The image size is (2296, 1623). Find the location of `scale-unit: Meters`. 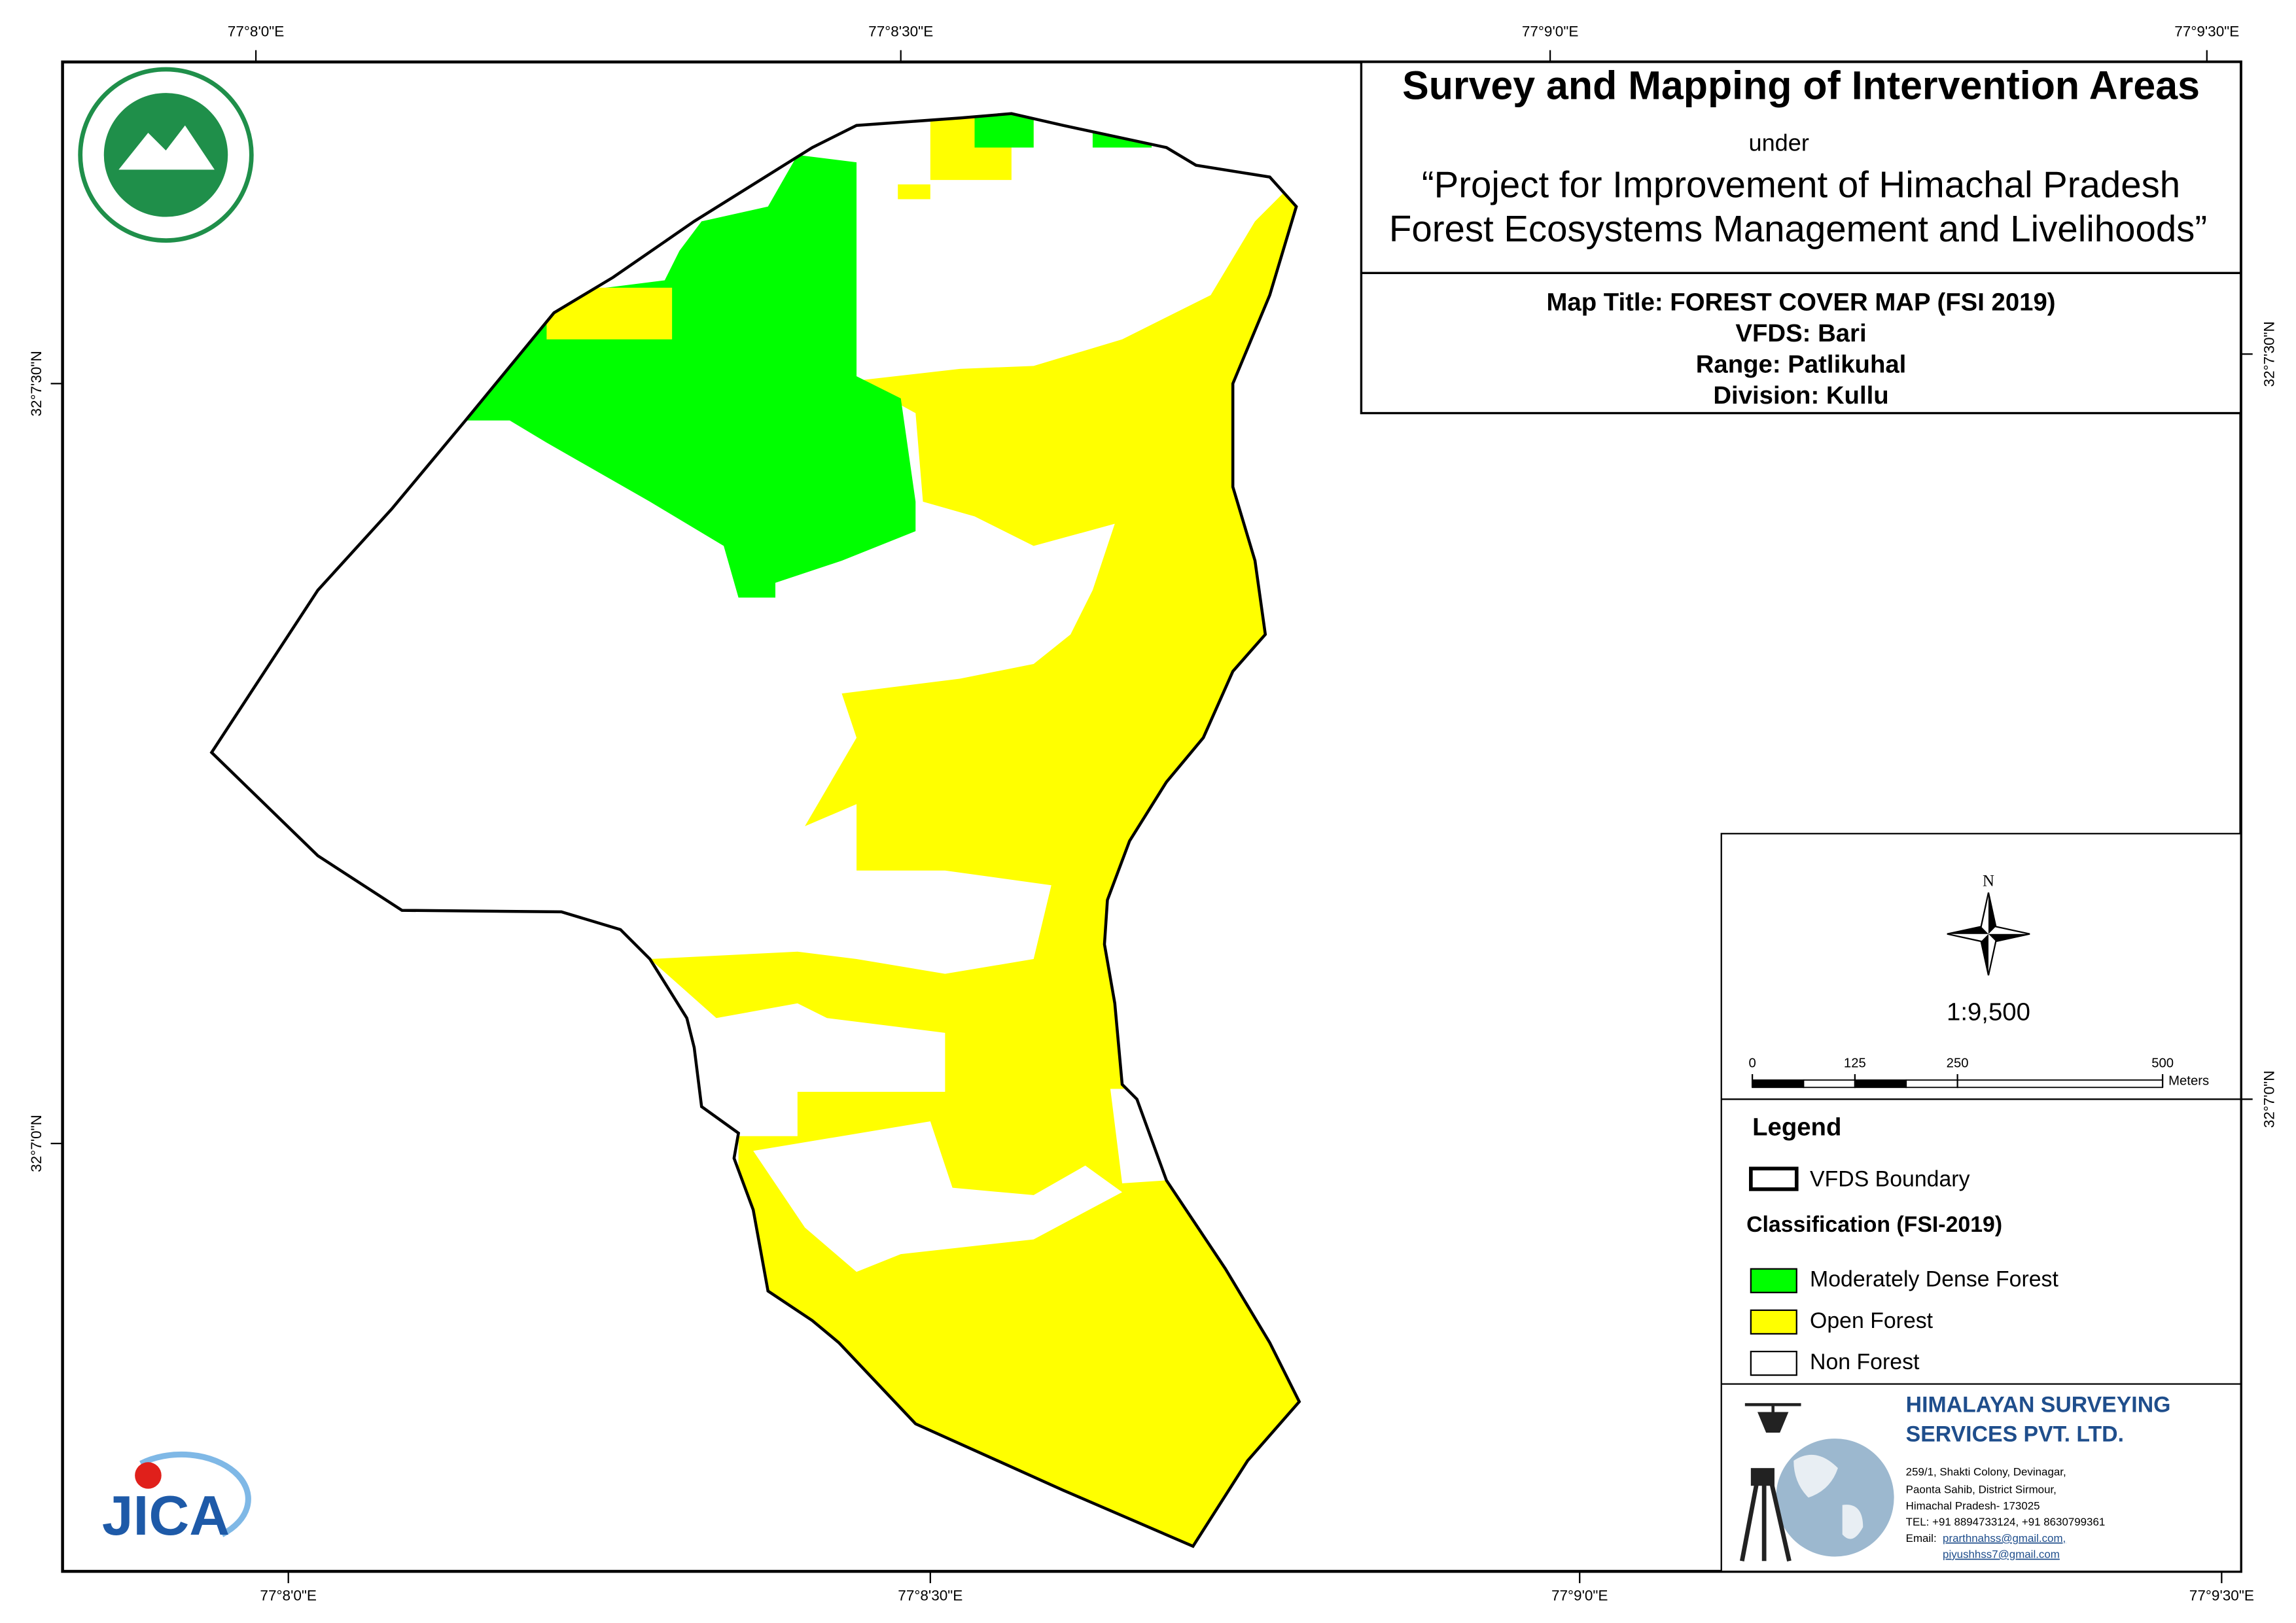

scale-unit: Meters is located at coordinates (2188, 1081).